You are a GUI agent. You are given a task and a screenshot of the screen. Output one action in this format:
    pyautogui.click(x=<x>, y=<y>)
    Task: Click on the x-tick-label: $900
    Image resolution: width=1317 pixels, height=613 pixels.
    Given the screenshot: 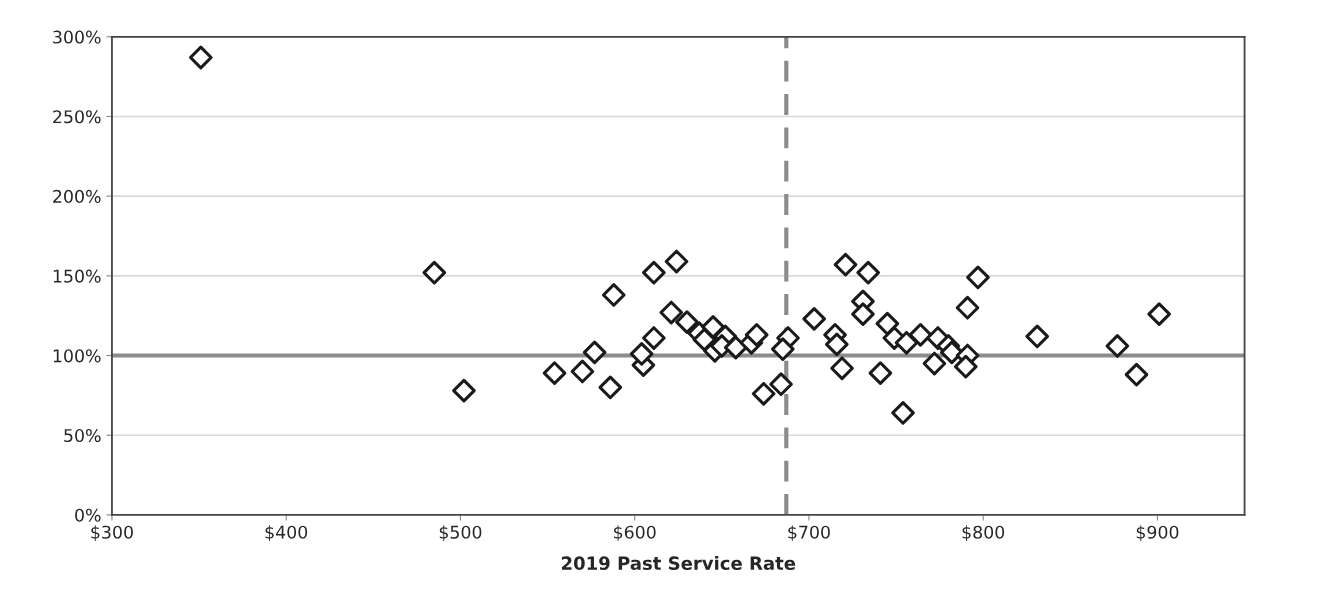 What is the action you would take?
    pyautogui.click(x=1157, y=533)
    